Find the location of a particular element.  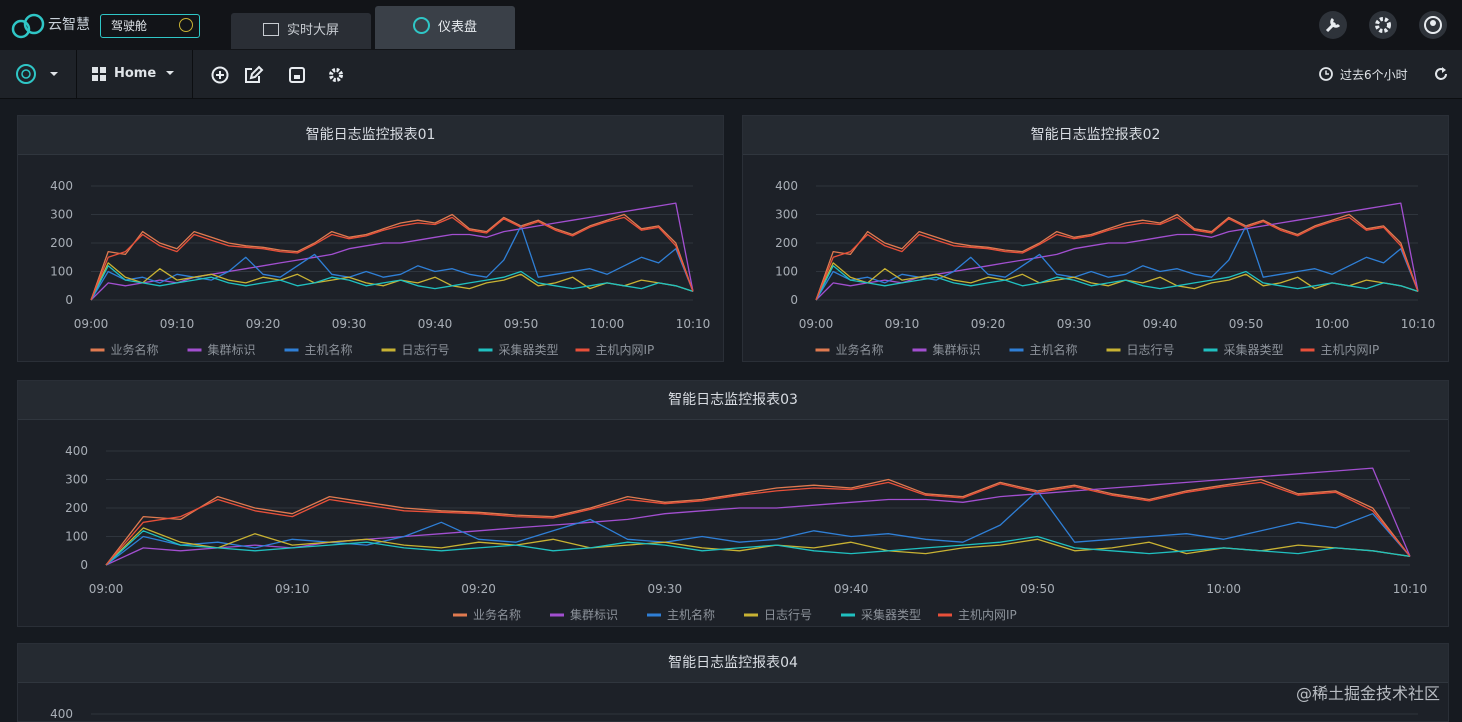

clock-icon is located at coordinates (1326, 74).